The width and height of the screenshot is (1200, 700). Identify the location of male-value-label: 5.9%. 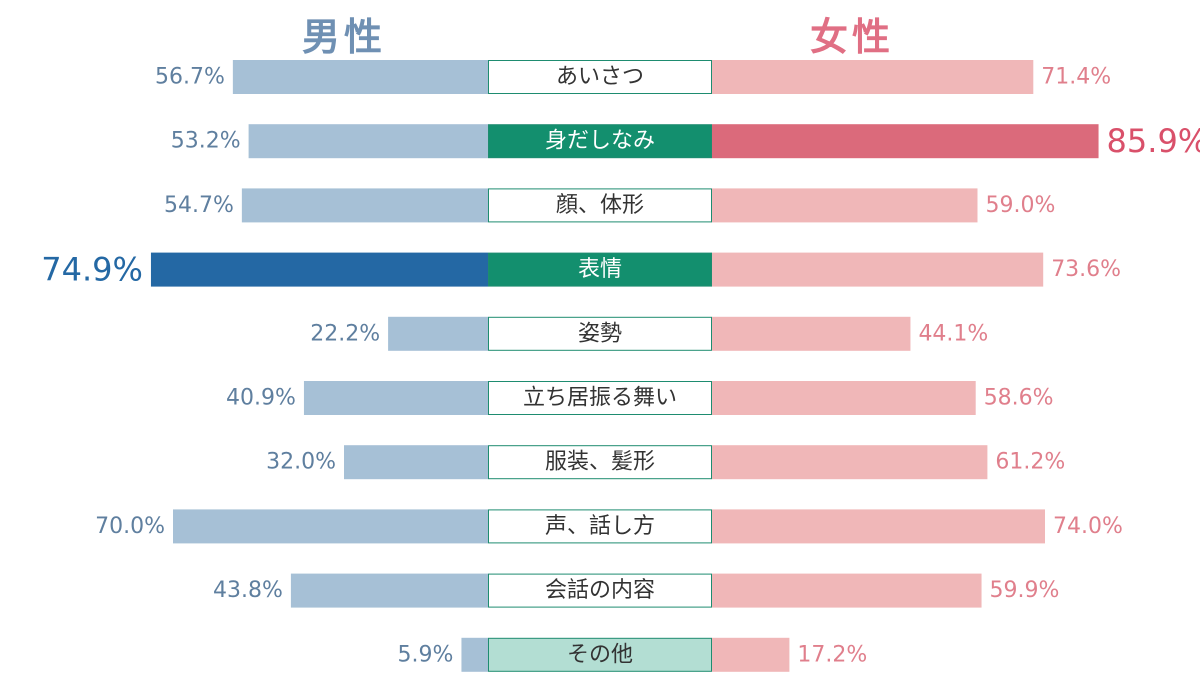
(426, 654).